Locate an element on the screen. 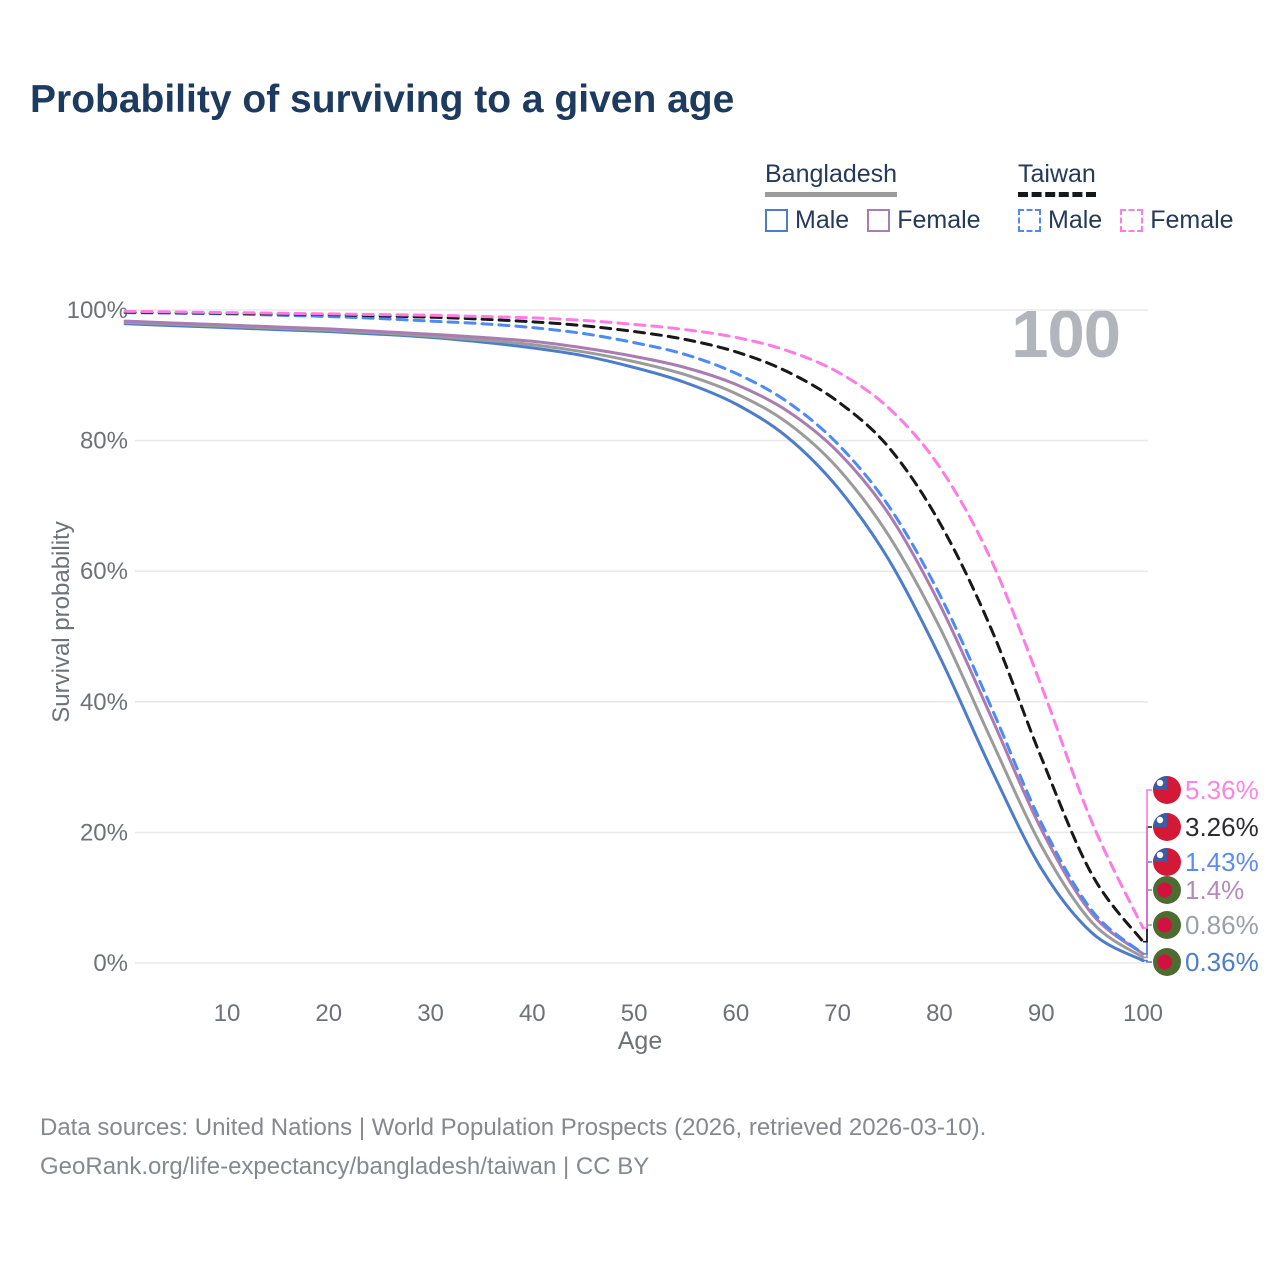 This screenshot has height=1280, width=1280. page-title: Probability of surviving to a given age is located at coordinates (382, 99).